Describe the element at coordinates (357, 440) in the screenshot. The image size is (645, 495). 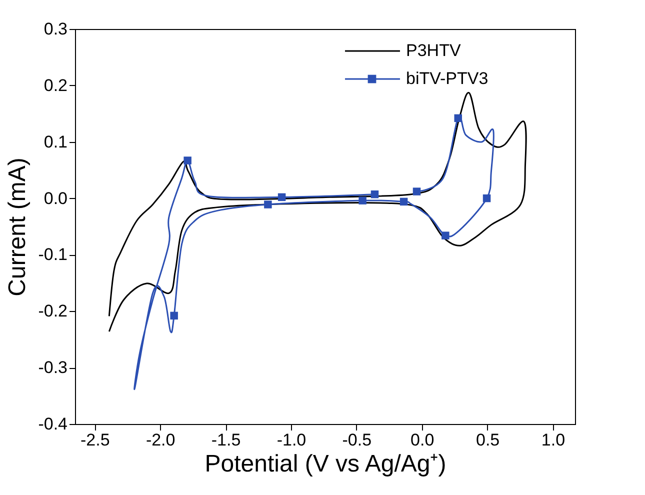
I see `x-tick-label: -0.5` at that location.